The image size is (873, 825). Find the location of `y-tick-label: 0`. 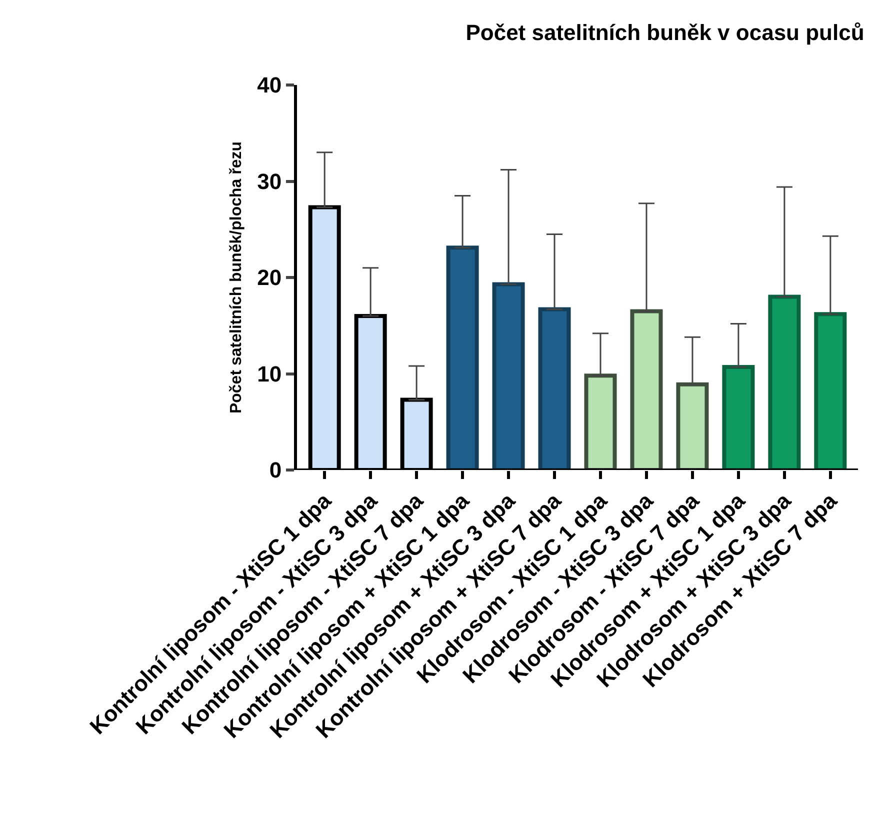

y-tick-label: 0 is located at coordinates (275, 470).